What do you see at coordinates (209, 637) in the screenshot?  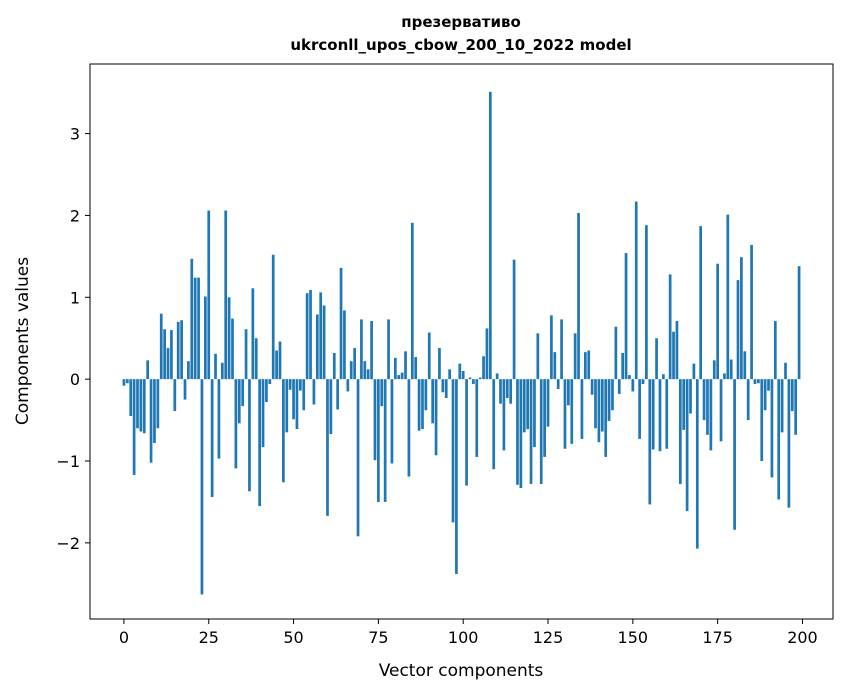 I see `x-tick-label: 25` at bounding box center [209, 637].